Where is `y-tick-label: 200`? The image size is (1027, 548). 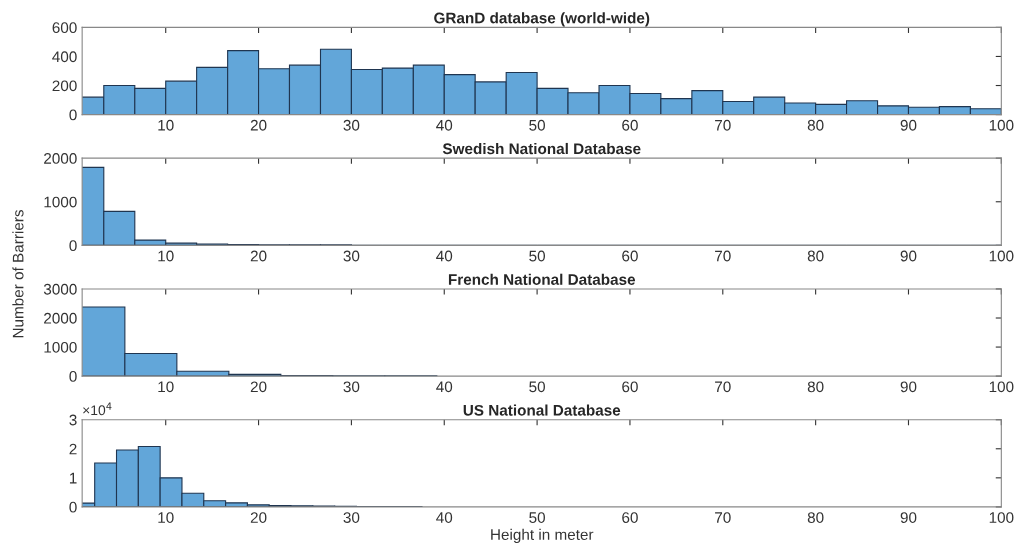
y-tick-label: 200 is located at coordinates (64, 86).